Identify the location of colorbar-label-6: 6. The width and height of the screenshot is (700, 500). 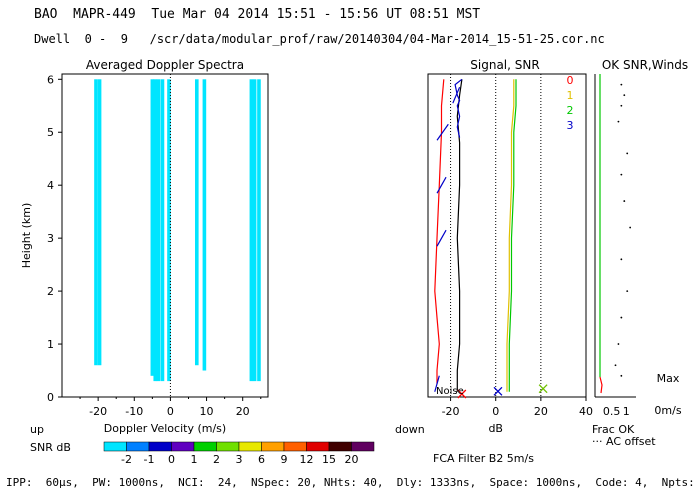
(261, 459).